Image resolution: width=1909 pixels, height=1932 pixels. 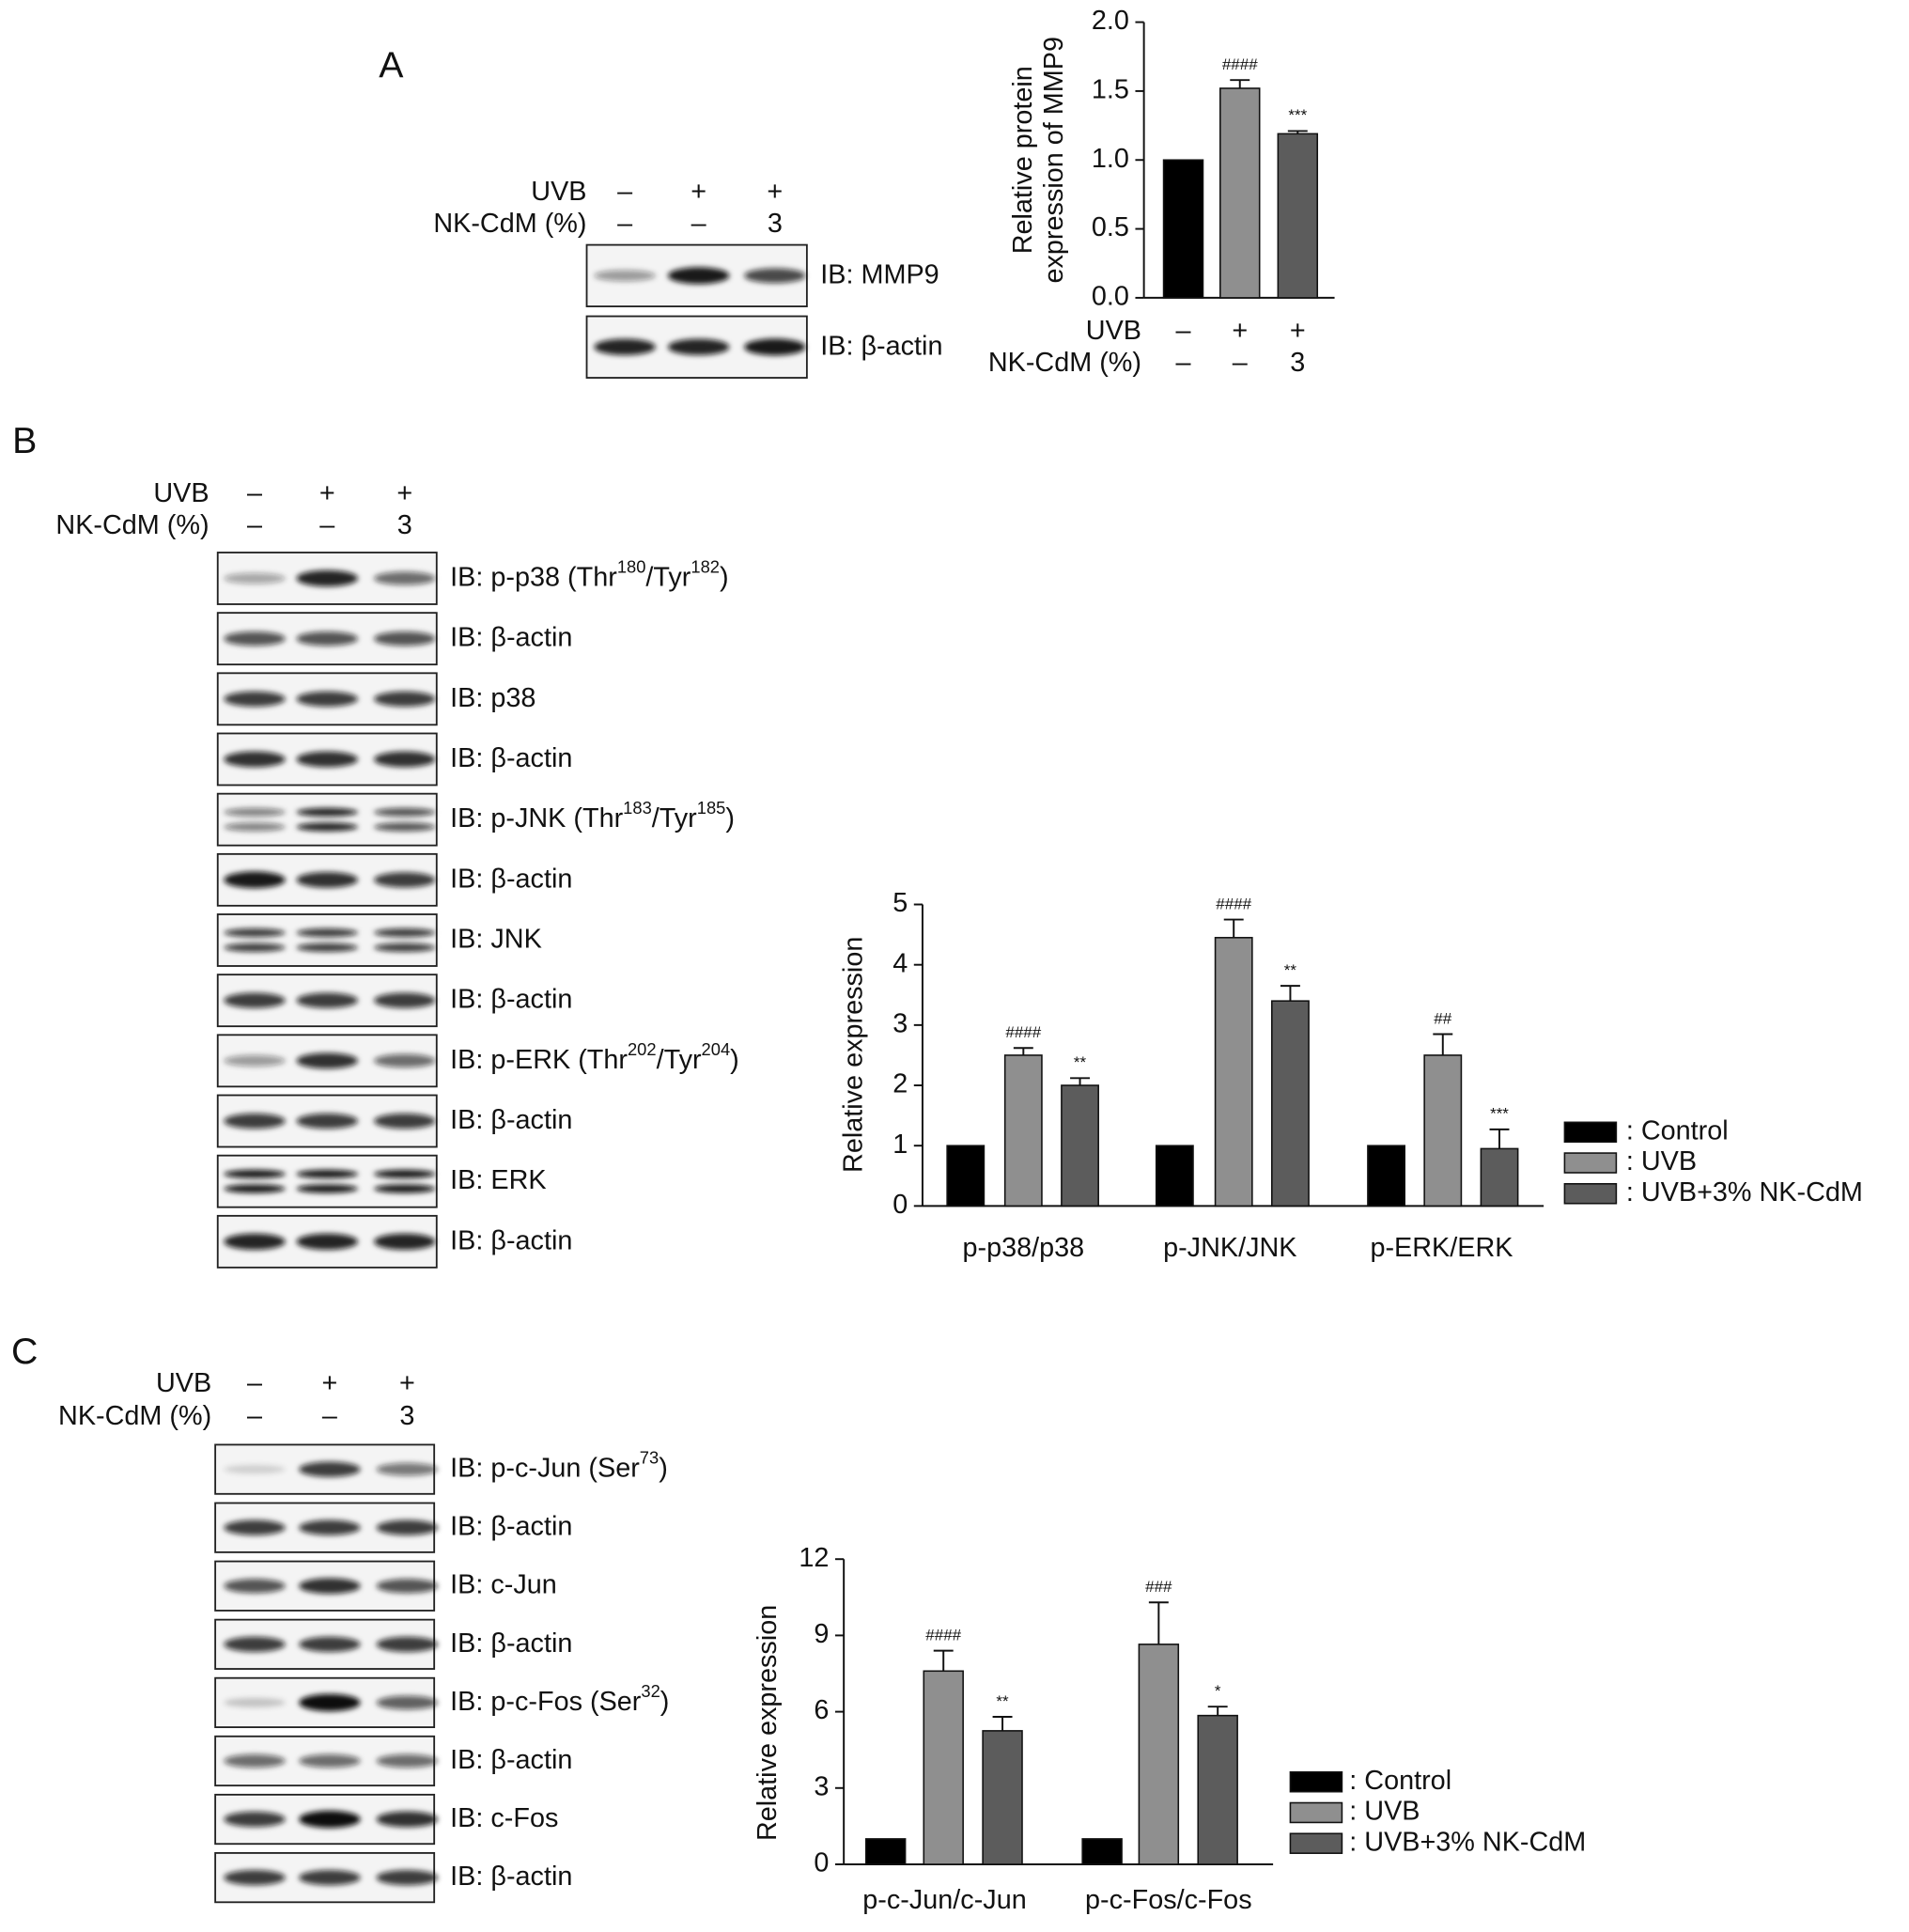 I want to click on treatment-label: UVB, so click(x=1113, y=331).